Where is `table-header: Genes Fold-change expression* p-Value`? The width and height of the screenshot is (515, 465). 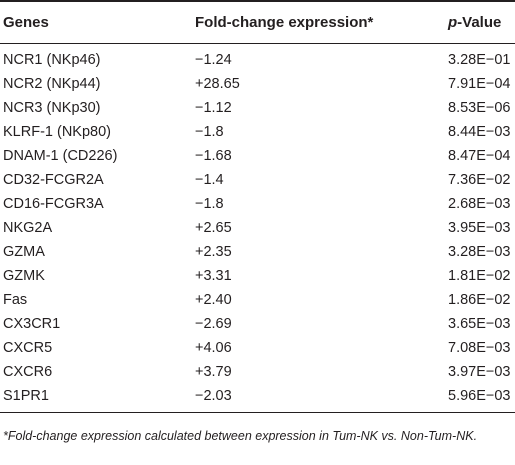
table-header: Genes Fold-change expression* p-Value is located at coordinates (257, 22).